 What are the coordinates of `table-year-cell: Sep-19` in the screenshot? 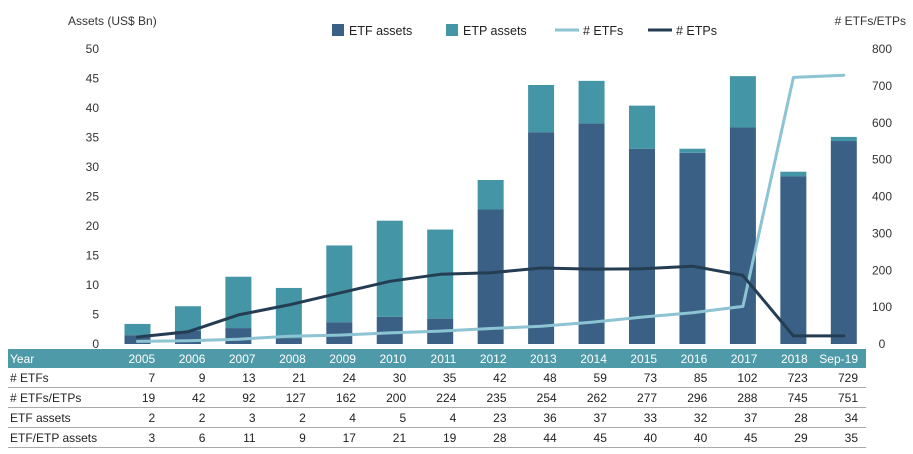 It's located at (840, 358).